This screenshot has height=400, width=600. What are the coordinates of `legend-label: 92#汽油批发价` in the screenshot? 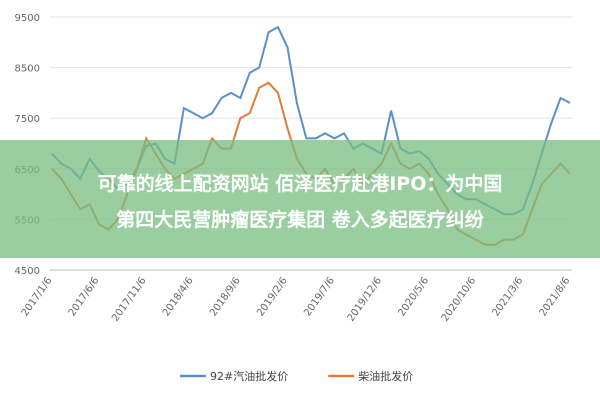 It's located at (249, 376).